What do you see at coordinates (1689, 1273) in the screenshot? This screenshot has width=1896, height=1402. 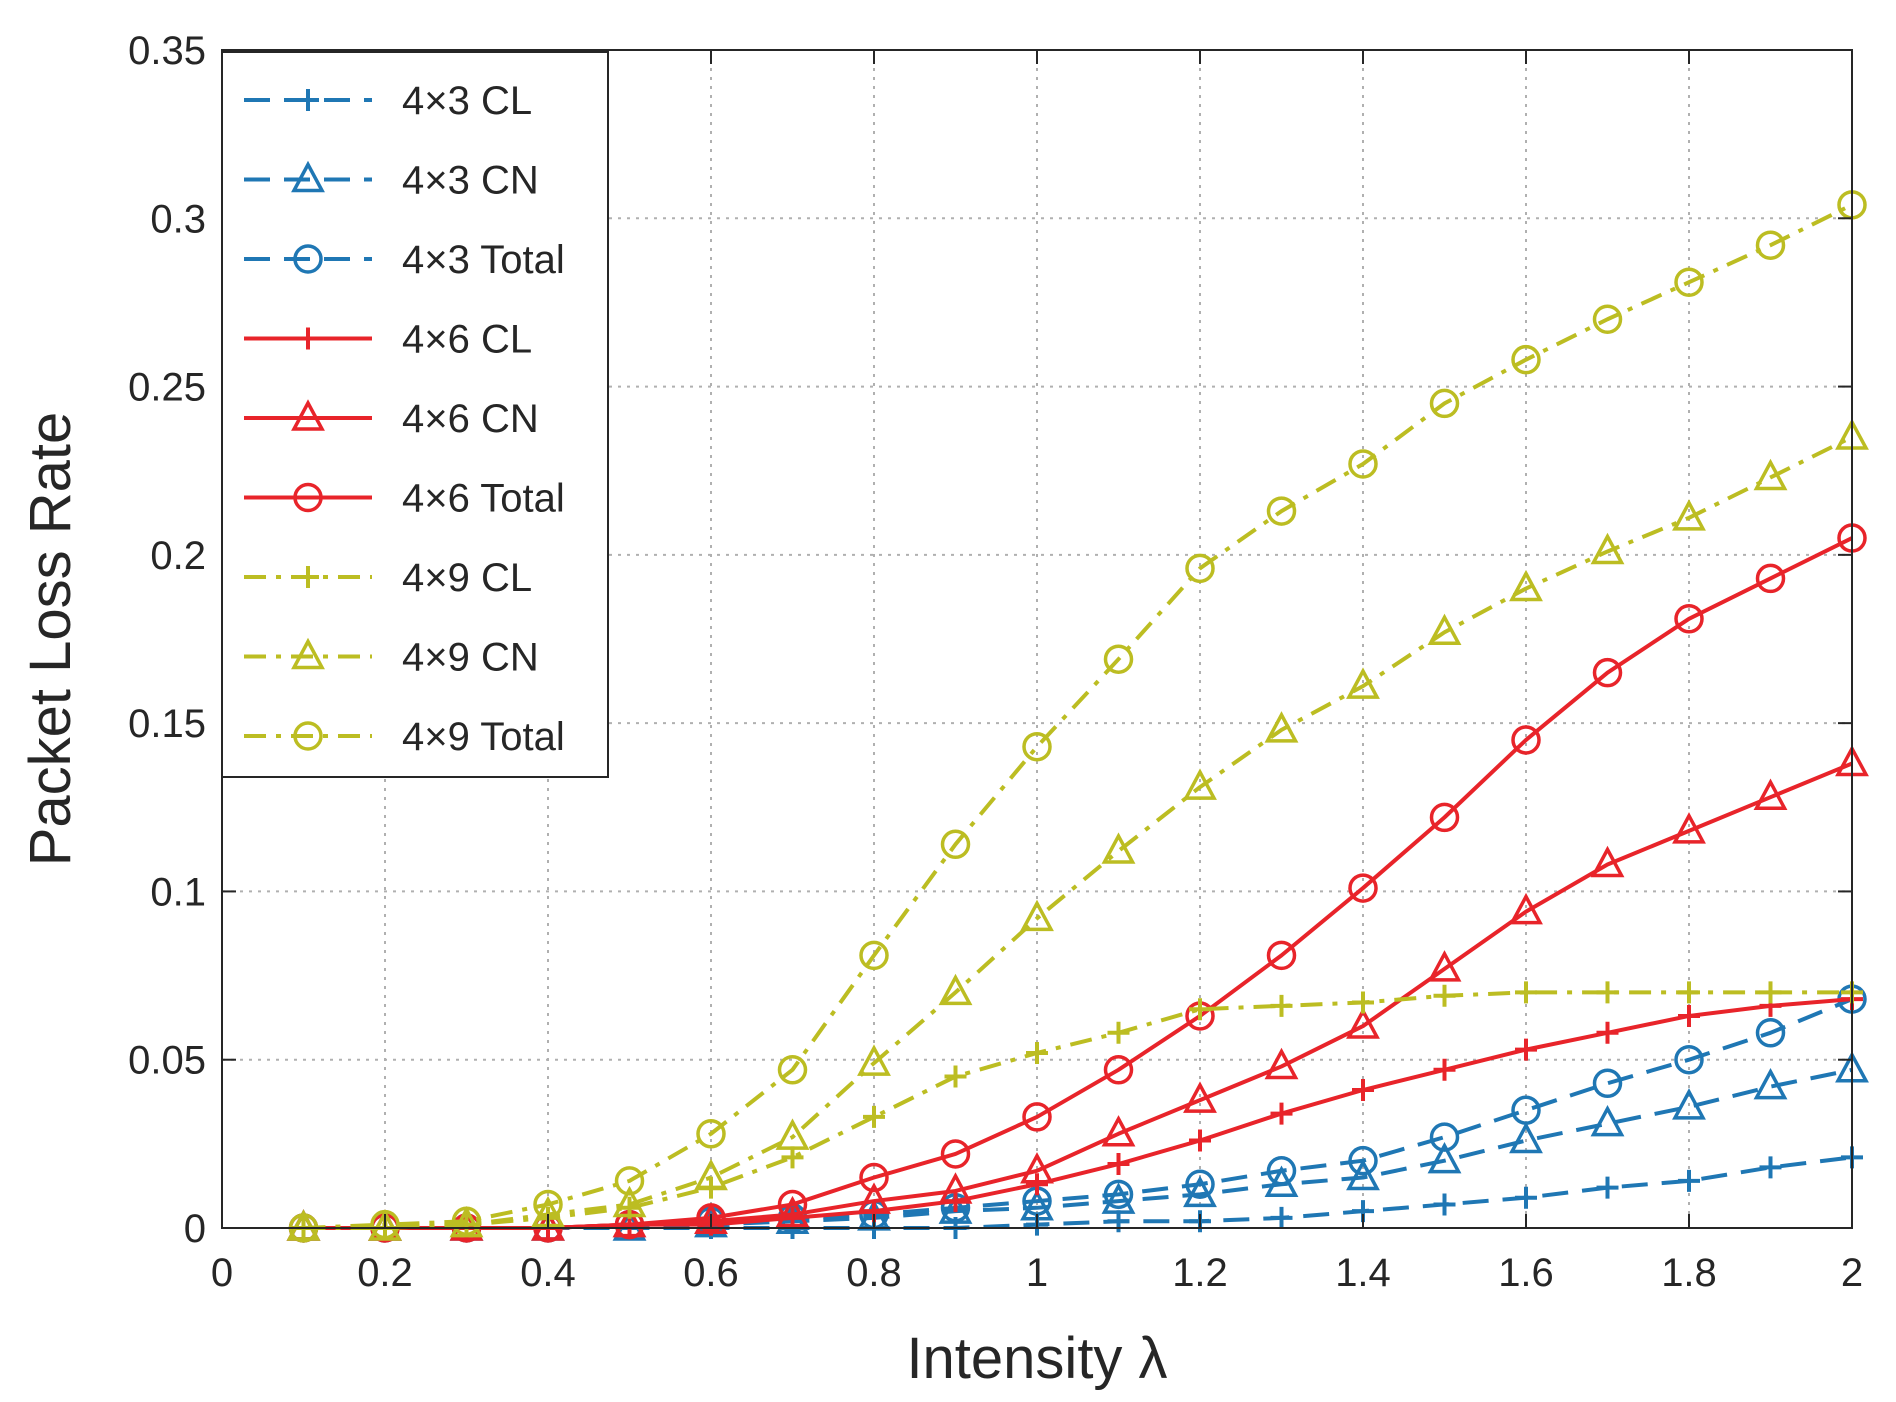 I see `x-tick-label: 1.8` at bounding box center [1689, 1273].